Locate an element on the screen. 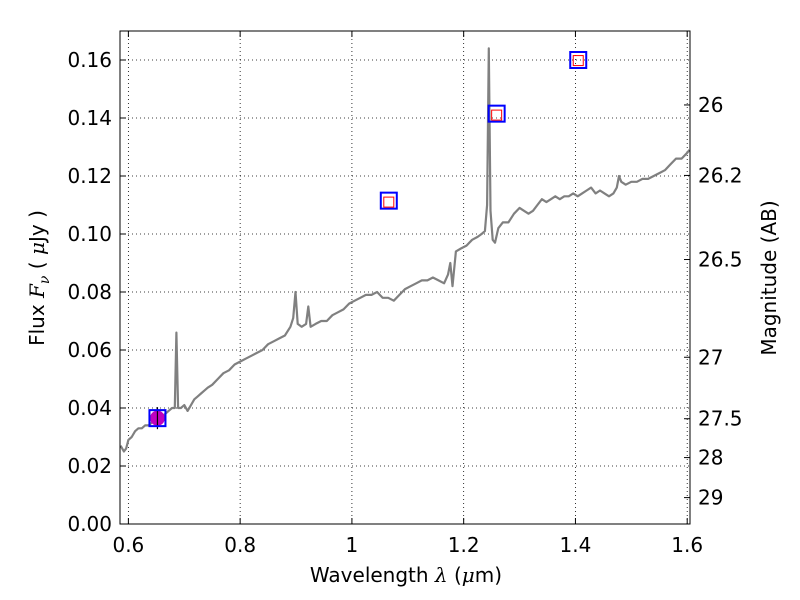  x-tick-label-5: 1.6 is located at coordinates (687, 545).